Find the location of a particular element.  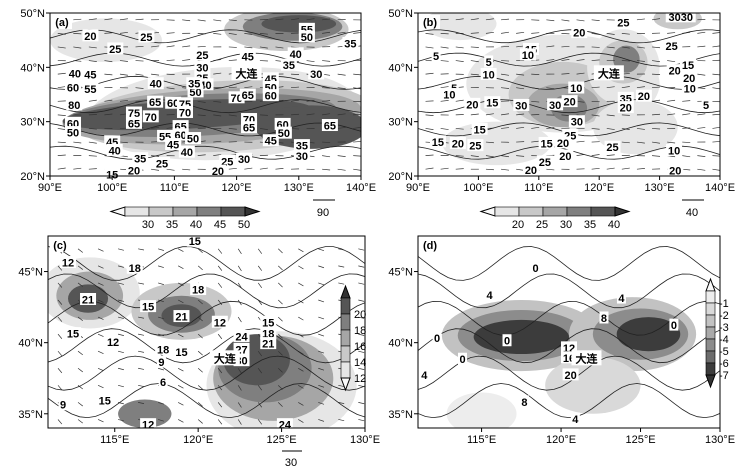

contour-label: 80 is located at coordinates (74, 106).